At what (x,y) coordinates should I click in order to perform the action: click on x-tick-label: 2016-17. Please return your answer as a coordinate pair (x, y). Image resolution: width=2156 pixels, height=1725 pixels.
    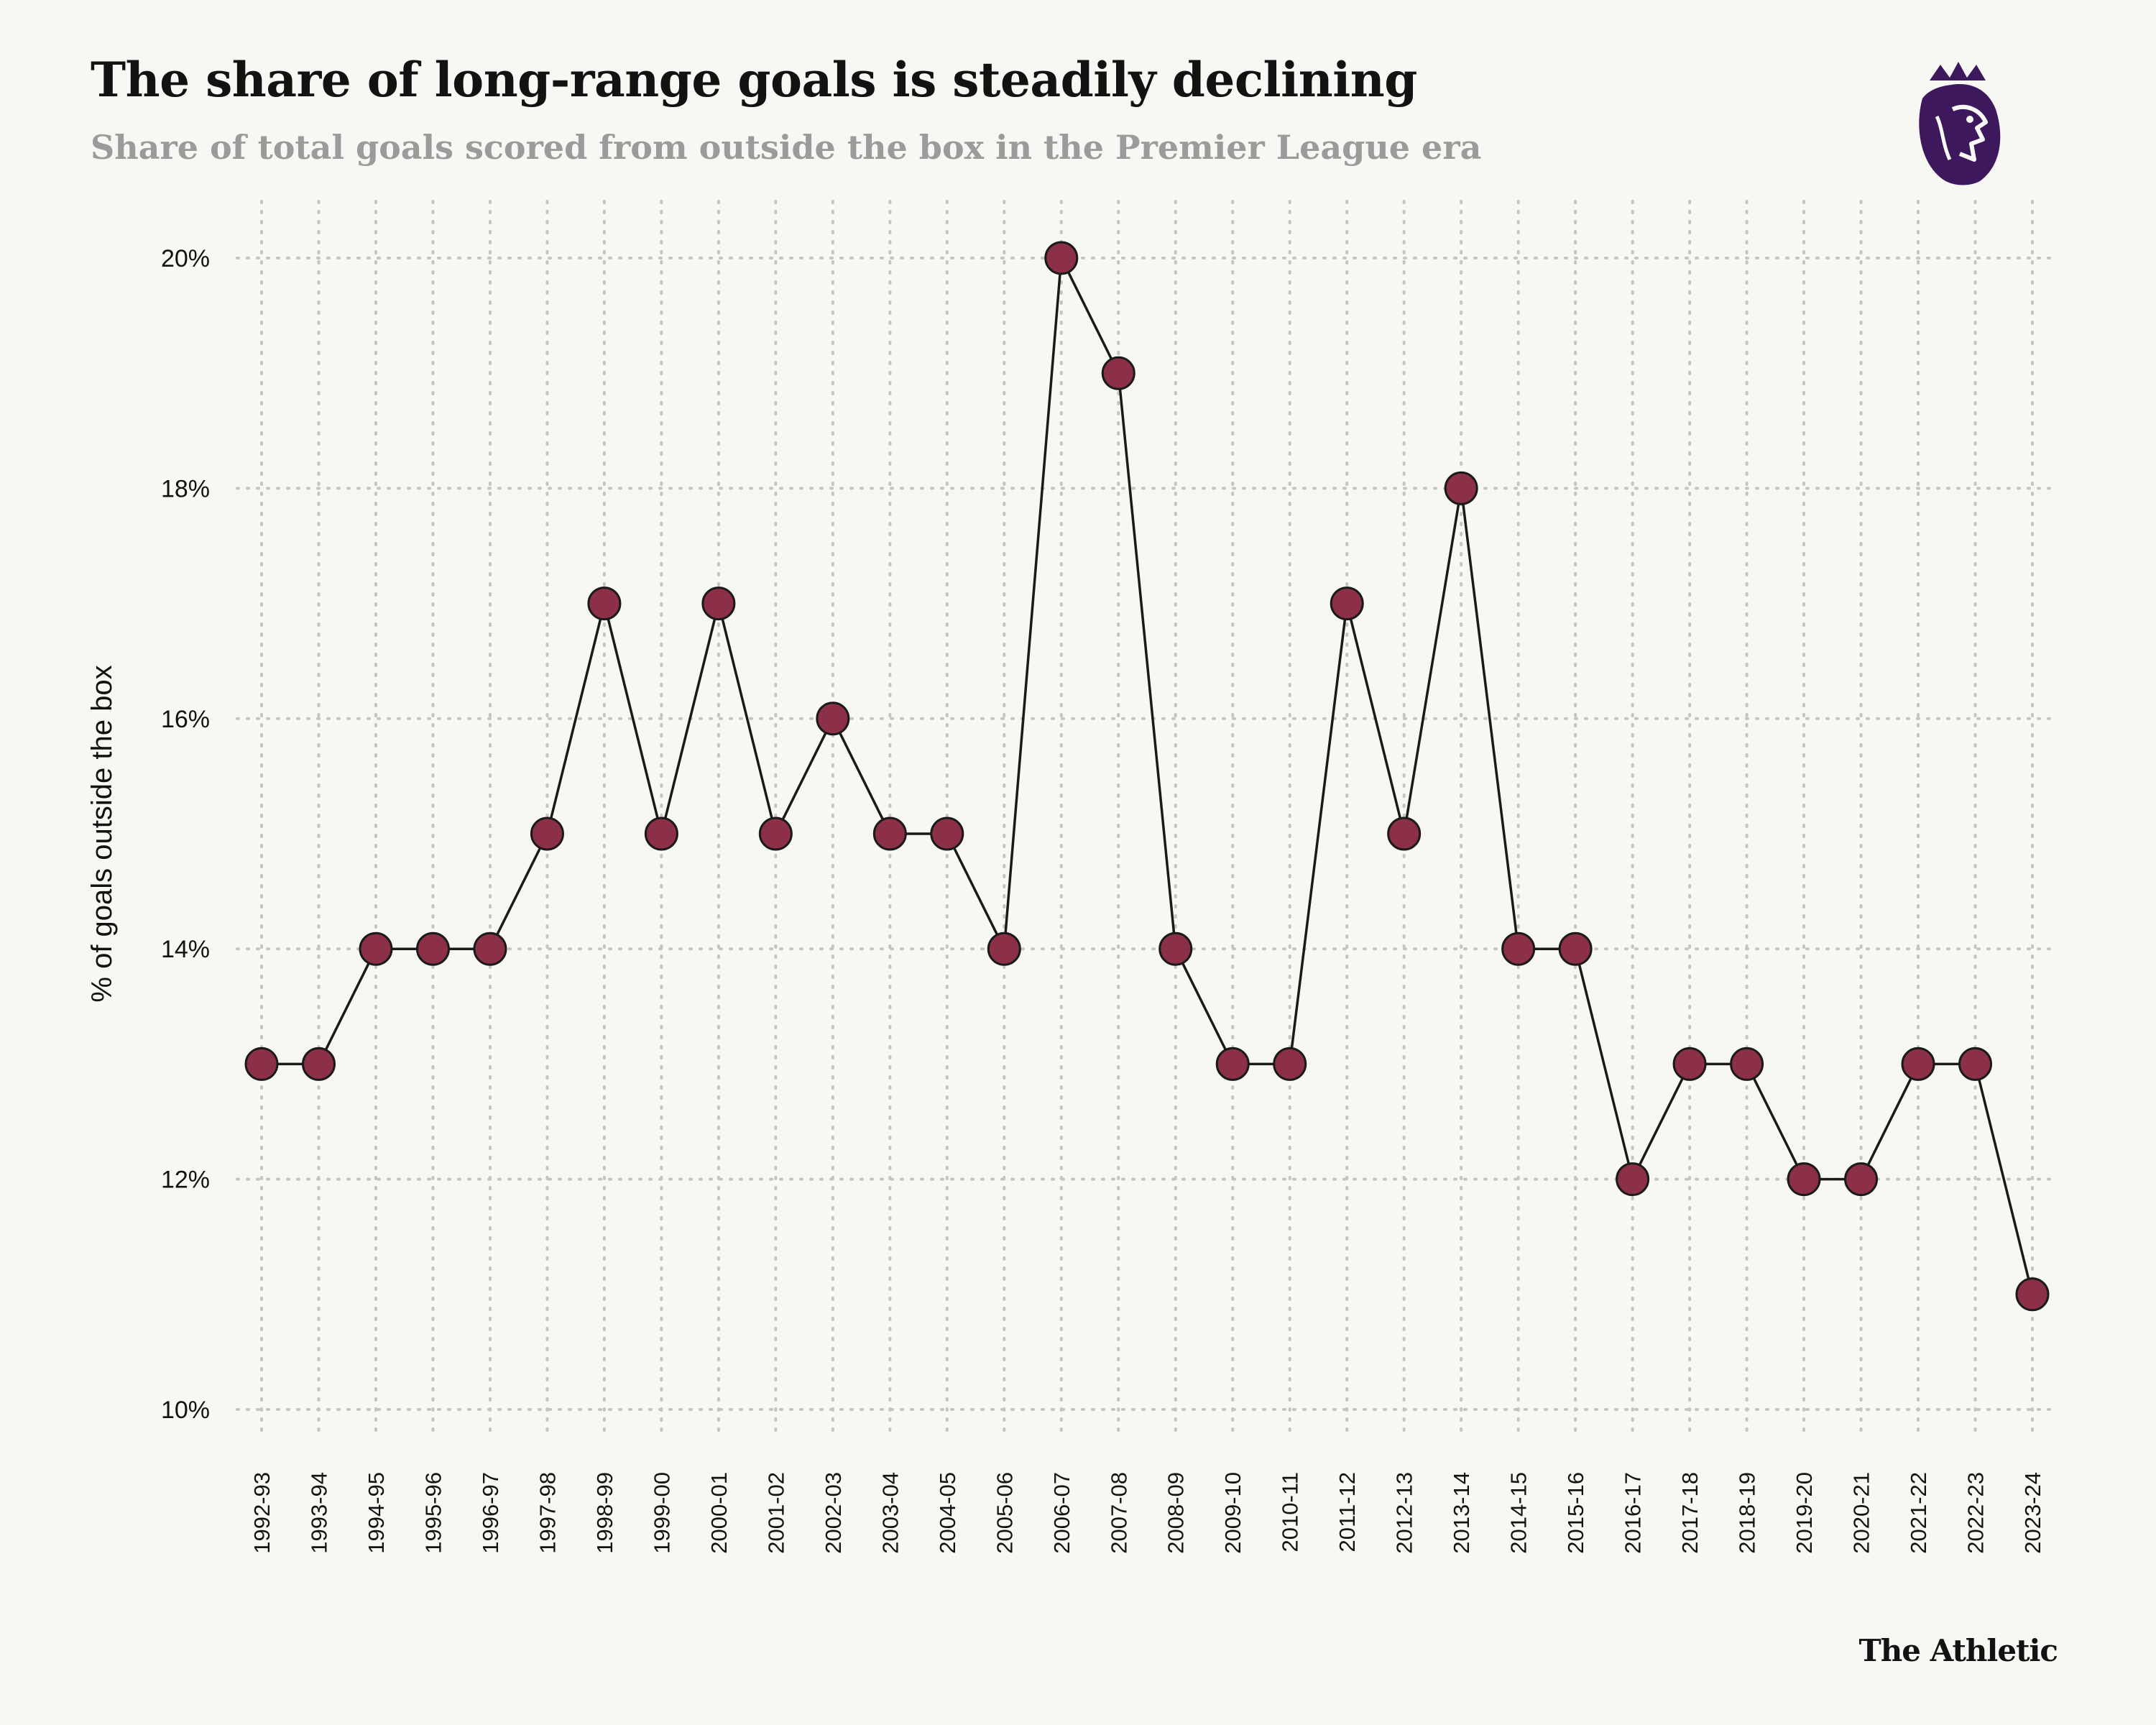
    Looking at the image, I should click on (1633, 1513).